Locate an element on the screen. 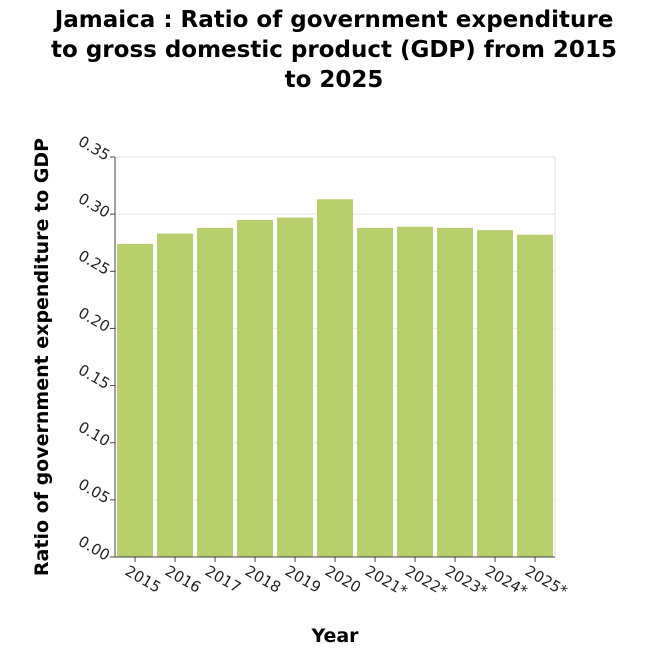 This screenshot has width=668, height=658. bar-2017 is located at coordinates (215, 392).